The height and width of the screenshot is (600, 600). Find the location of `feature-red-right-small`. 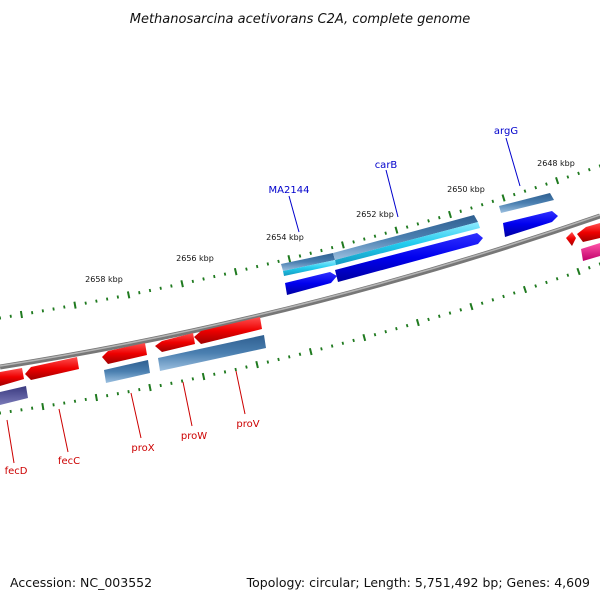

feature-red-right-small is located at coordinates (571, 239).